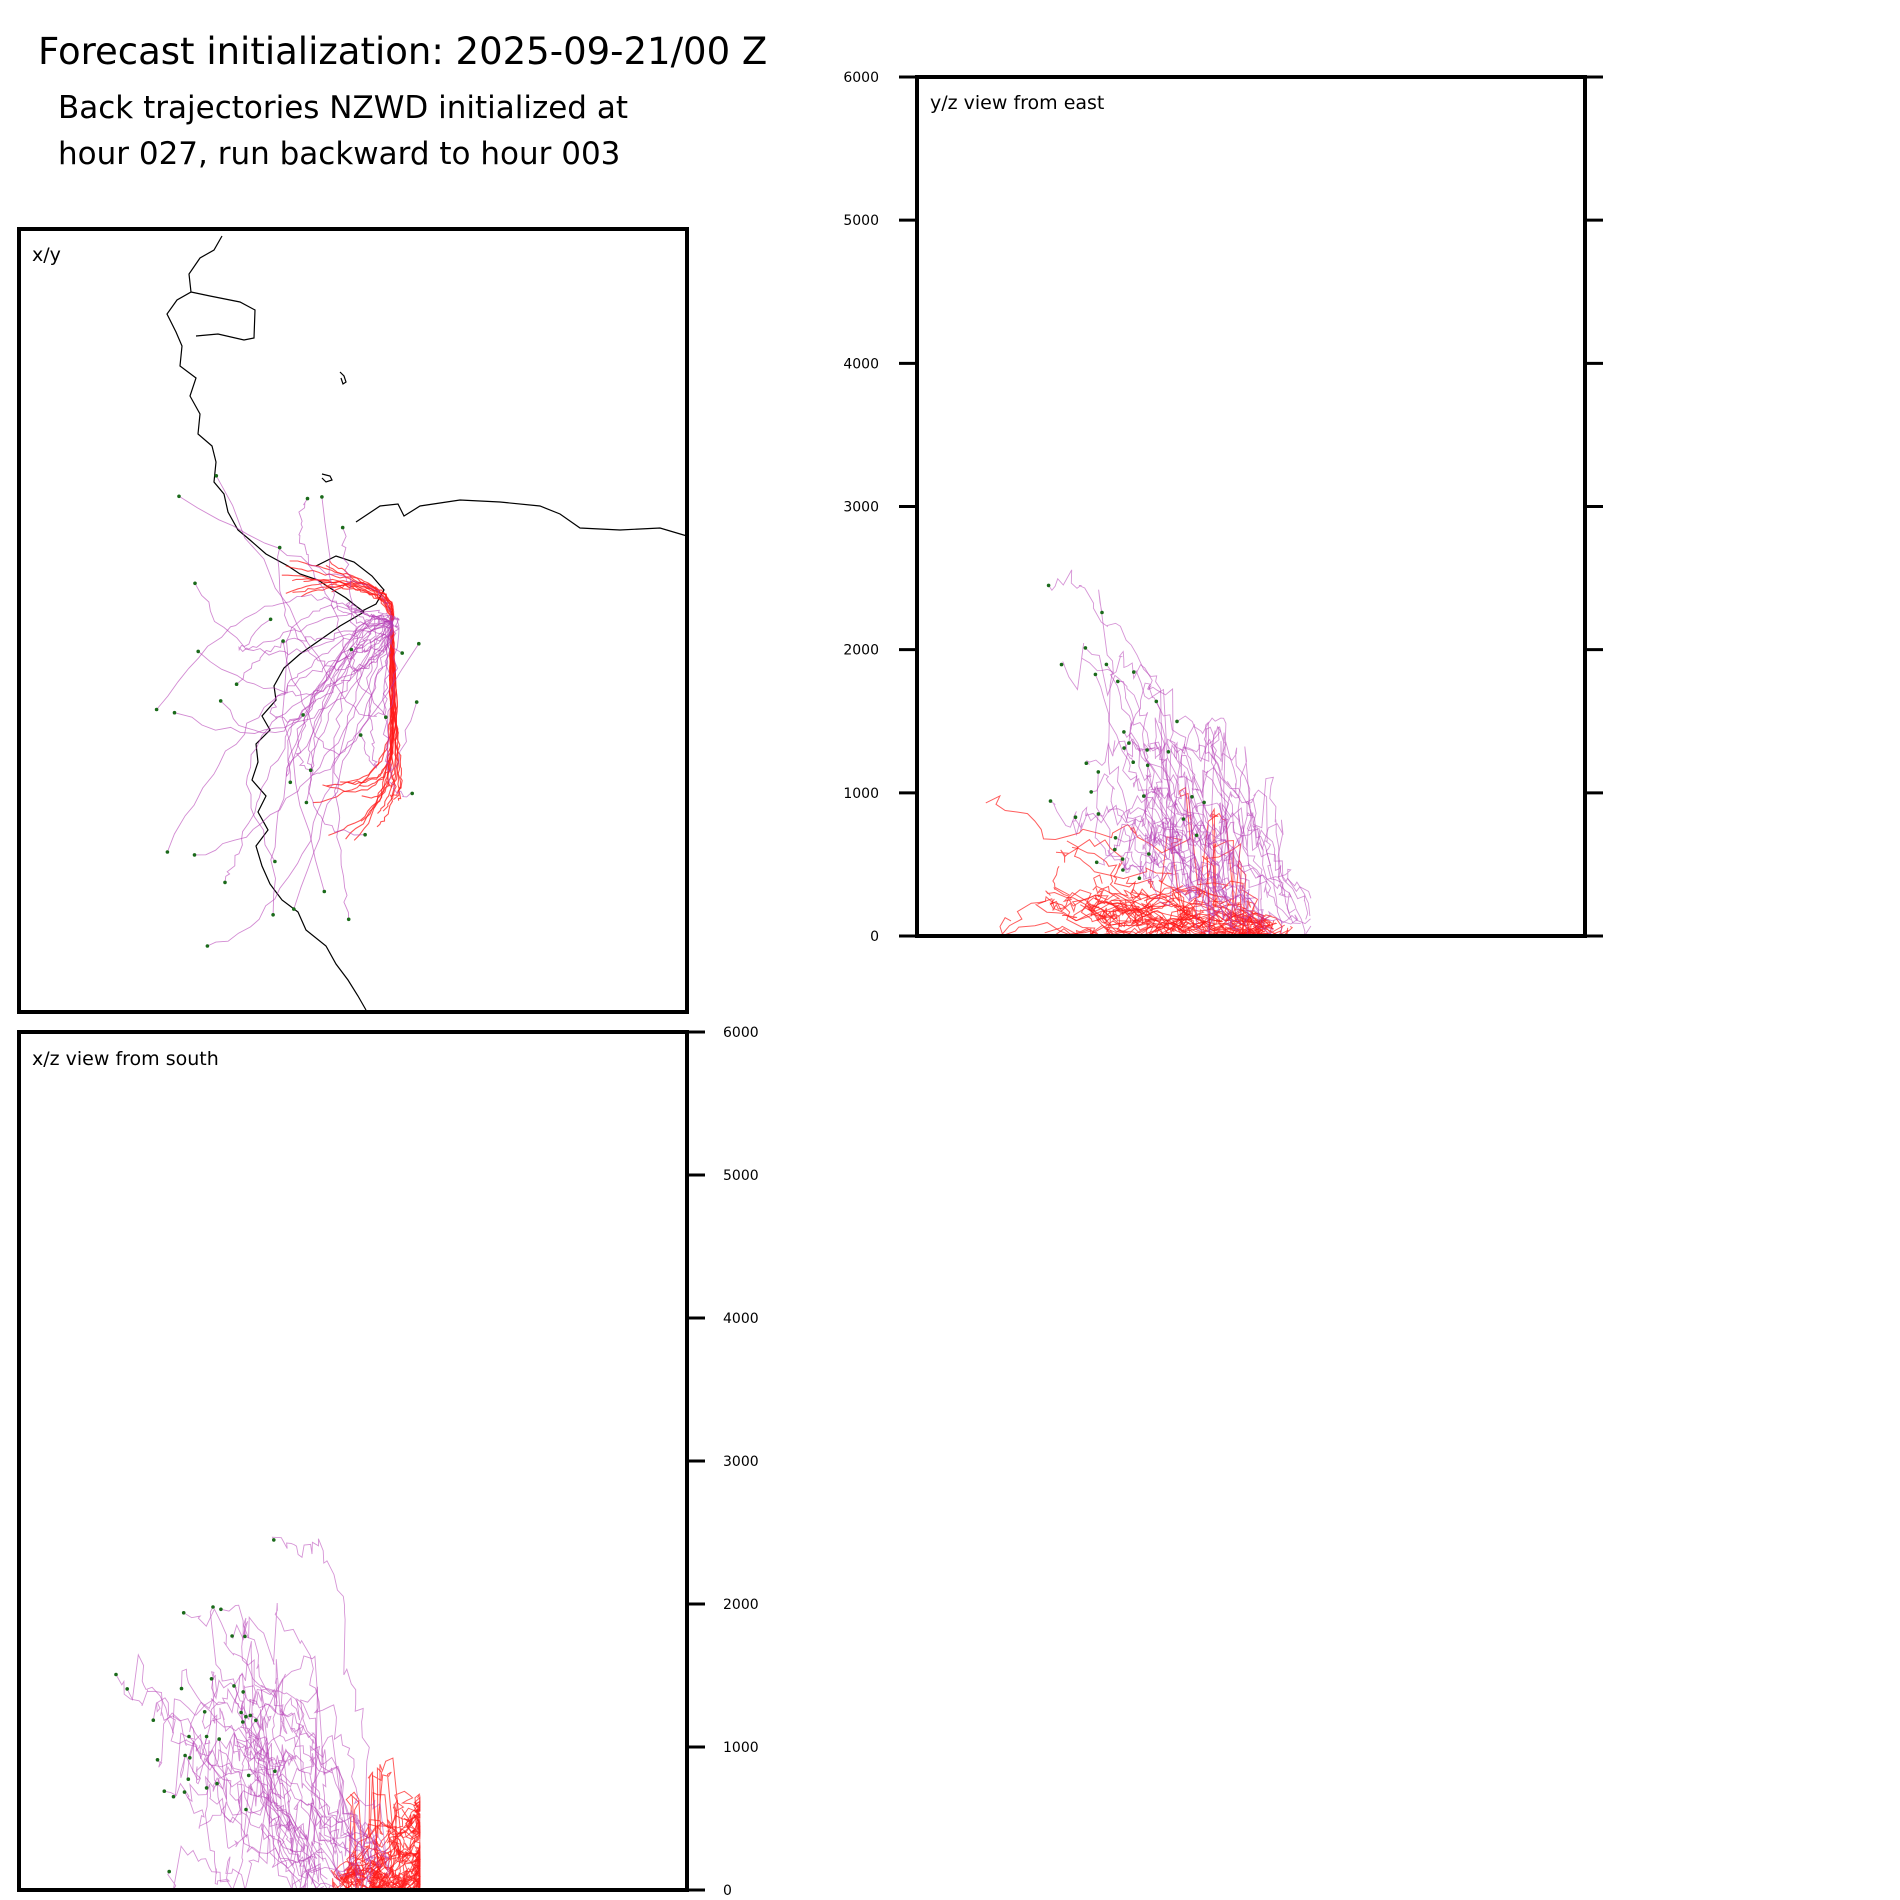 This screenshot has width=1900, height=1900. I want to click on xz-tick-label: 4000, so click(741, 1319).